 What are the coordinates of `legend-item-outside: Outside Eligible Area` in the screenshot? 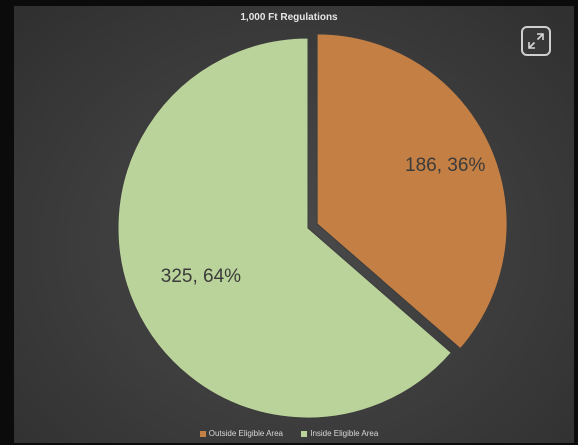 It's located at (241, 433).